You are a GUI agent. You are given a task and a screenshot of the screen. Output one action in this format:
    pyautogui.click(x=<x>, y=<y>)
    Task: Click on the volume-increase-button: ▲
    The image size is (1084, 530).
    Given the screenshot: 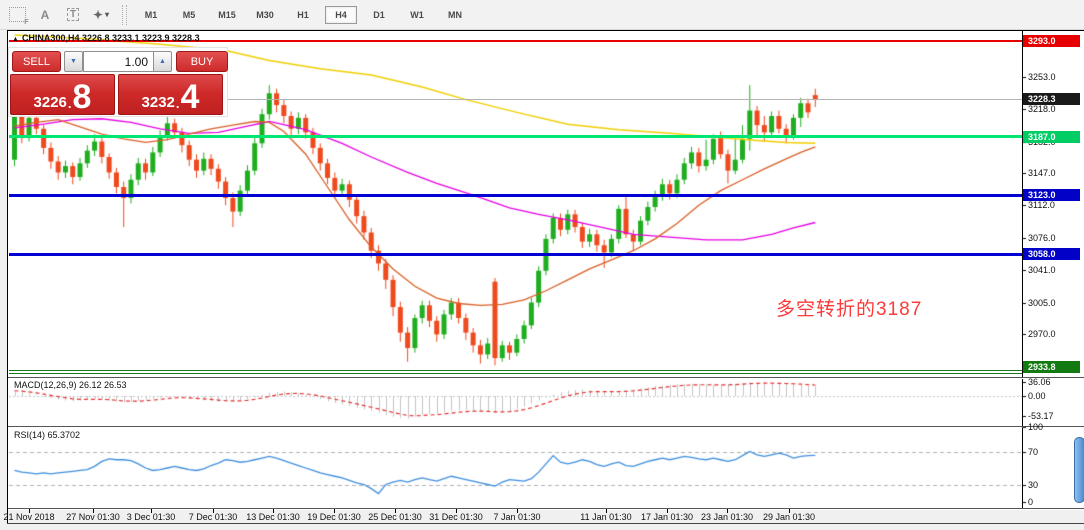 What is the action you would take?
    pyautogui.click(x=162, y=61)
    